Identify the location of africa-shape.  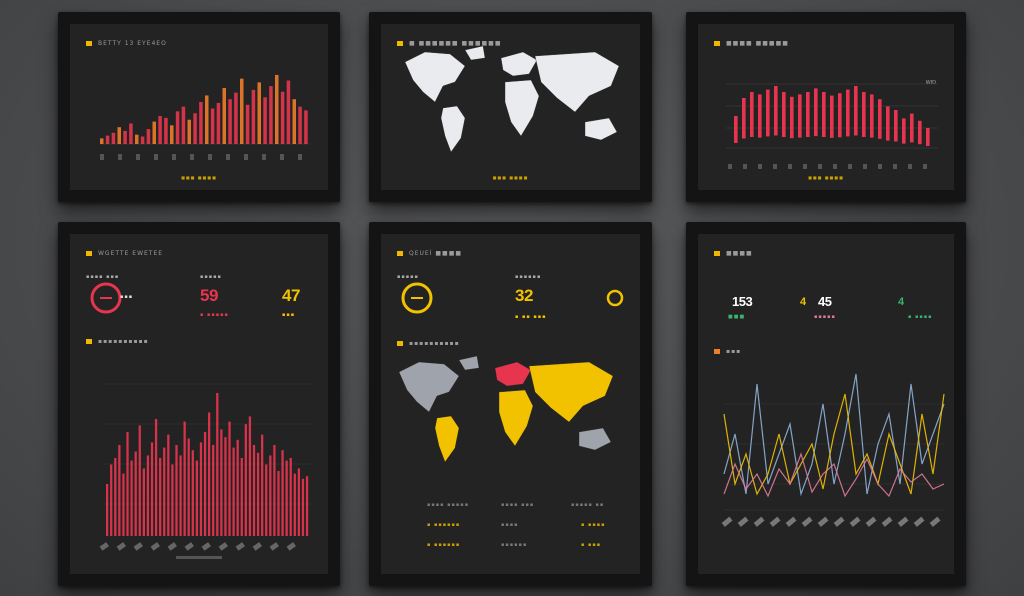
(522, 108).